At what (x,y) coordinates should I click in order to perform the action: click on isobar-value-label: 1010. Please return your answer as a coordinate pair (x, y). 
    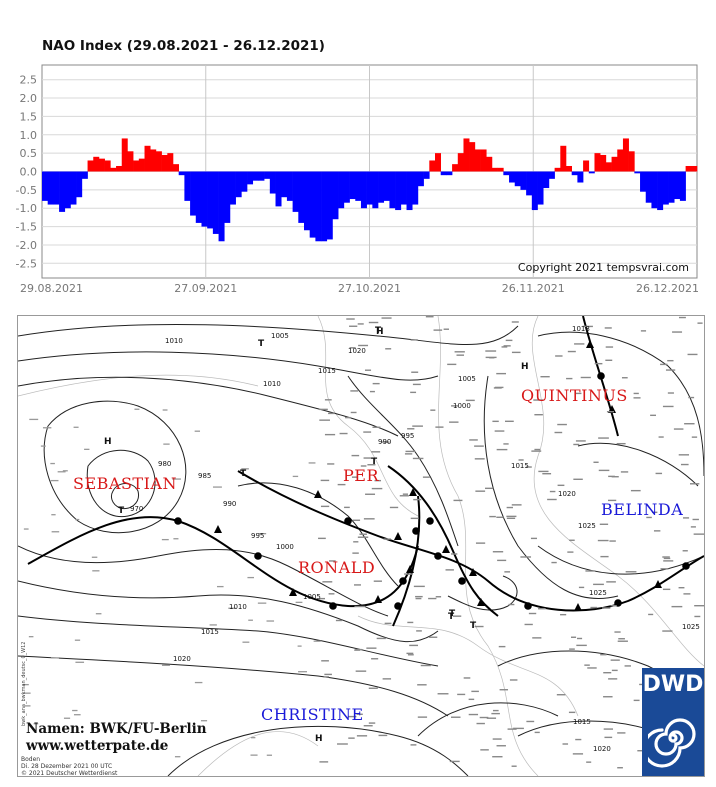
    Looking at the image, I should click on (174, 341).